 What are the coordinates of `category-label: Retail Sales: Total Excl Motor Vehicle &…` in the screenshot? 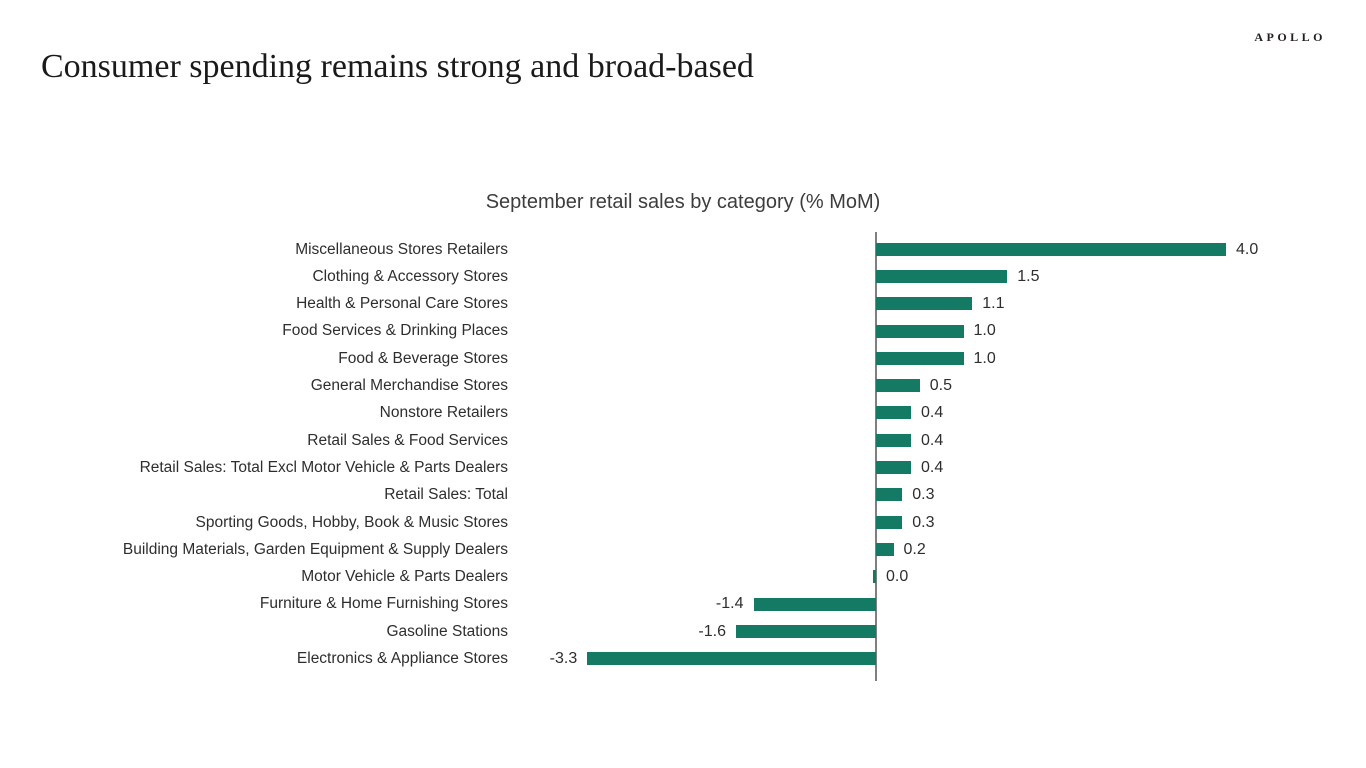 It's located at (323, 467).